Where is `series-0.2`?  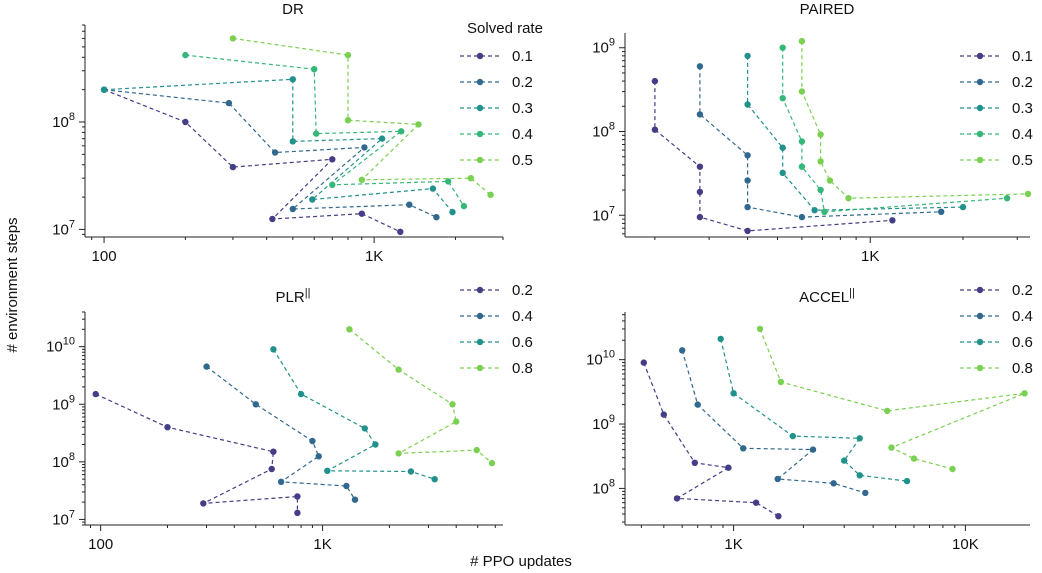 series-0.2 is located at coordinates (270, 153).